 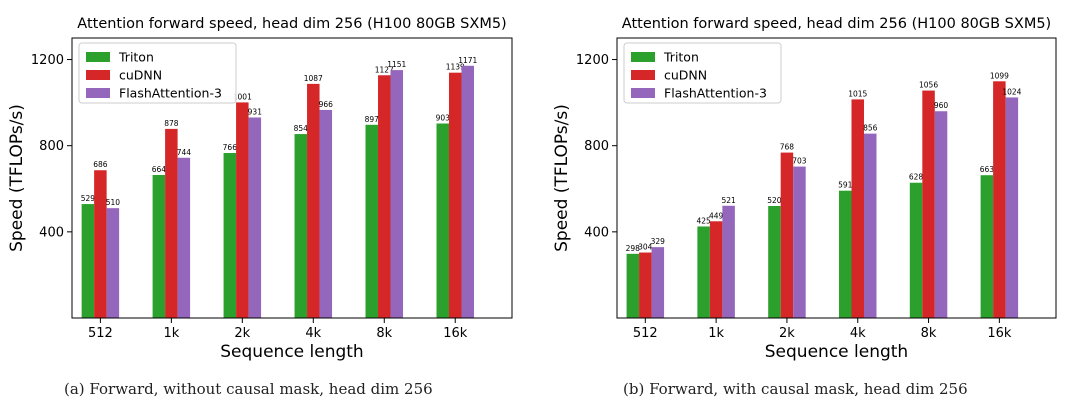 I want to click on bar-value-label: 520, so click(x=774, y=200).